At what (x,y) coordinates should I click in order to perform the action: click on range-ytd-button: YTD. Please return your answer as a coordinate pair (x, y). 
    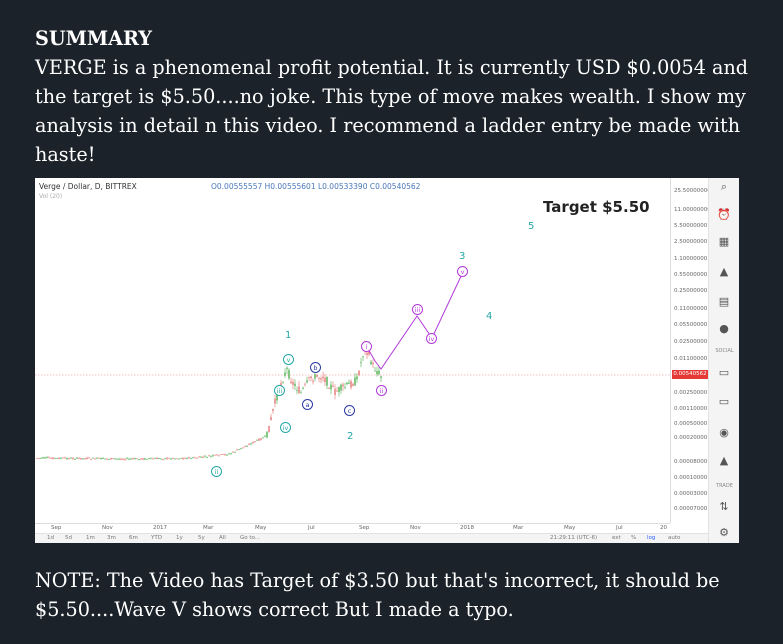
    Looking at the image, I should click on (156, 538).